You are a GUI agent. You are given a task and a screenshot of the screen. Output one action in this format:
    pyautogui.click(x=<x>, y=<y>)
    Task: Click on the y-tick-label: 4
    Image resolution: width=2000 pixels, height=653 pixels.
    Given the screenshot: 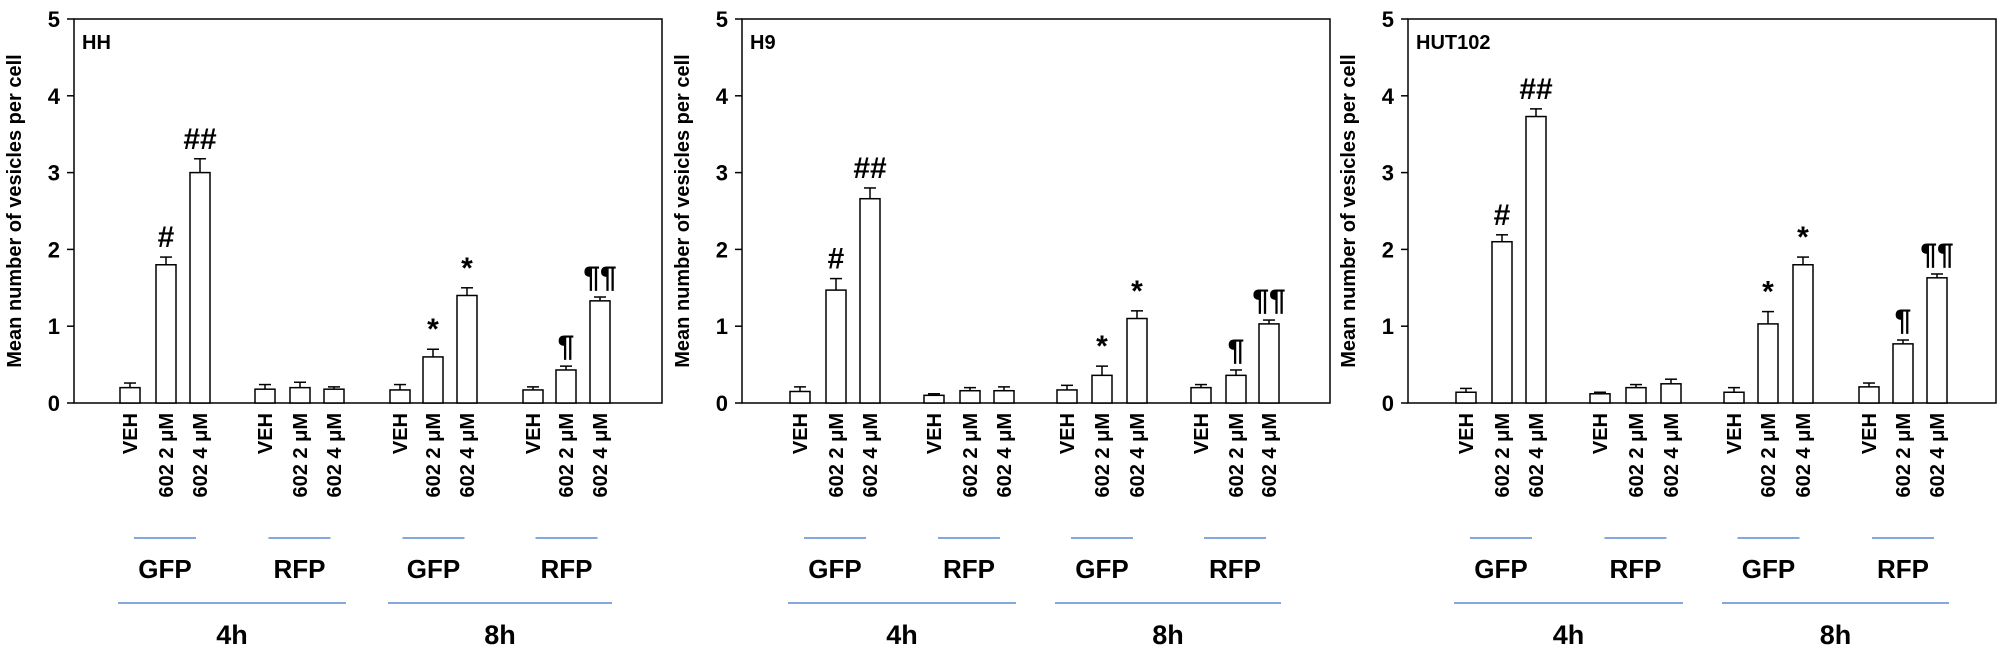 What is the action you would take?
    pyautogui.click(x=722, y=96)
    